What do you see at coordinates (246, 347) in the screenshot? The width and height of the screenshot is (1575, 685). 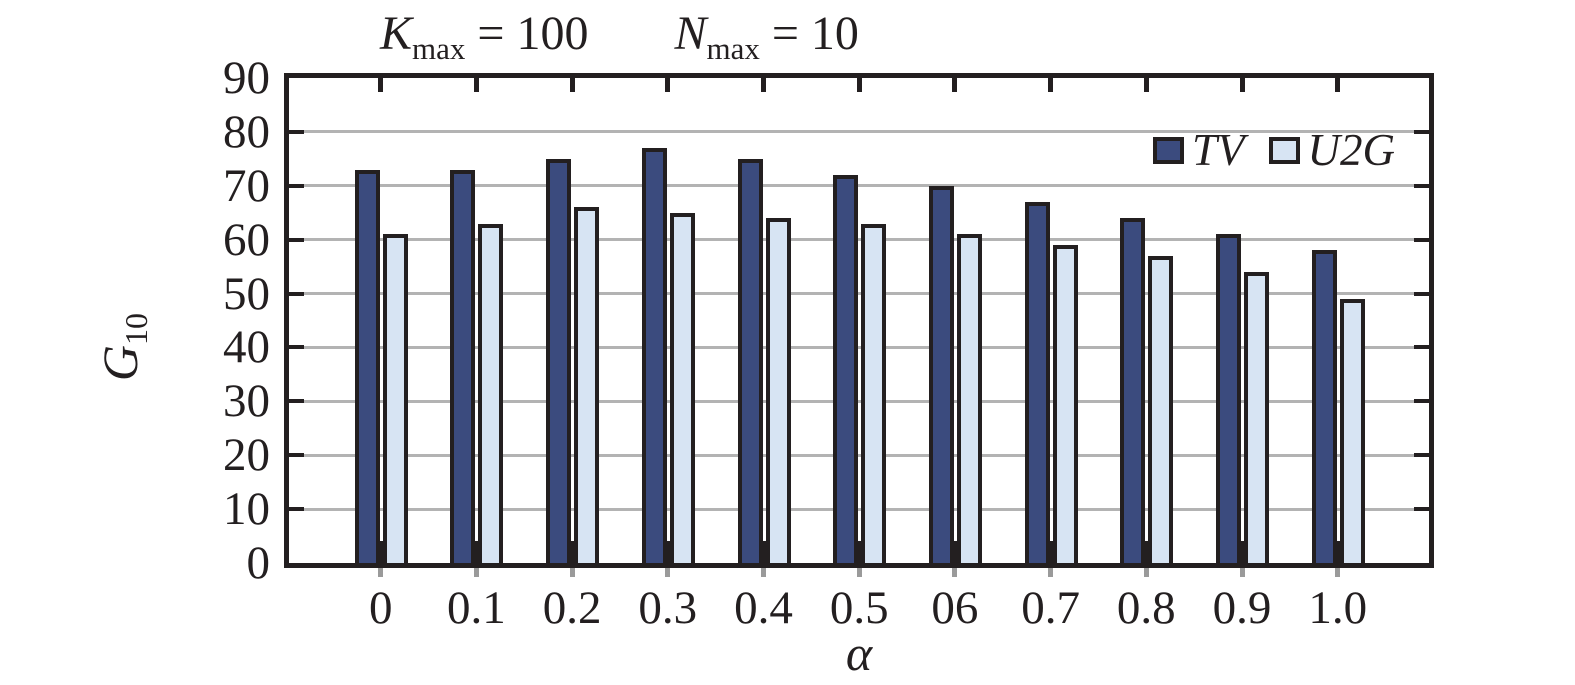 I see `y-tick-label-40: 40` at bounding box center [246, 347].